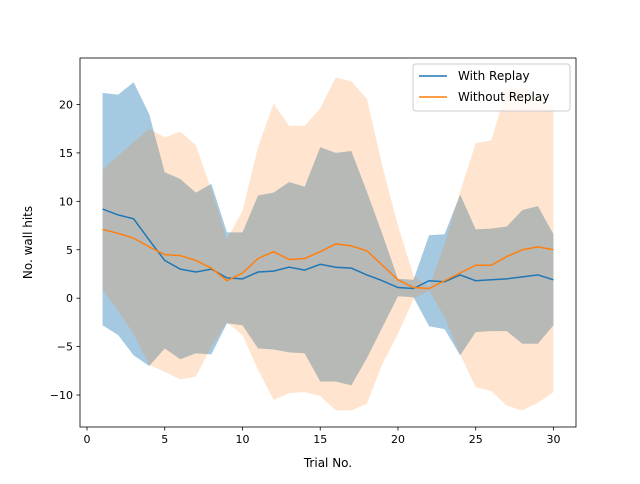 The image size is (640, 484). What do you see at coordinates (69, 298) in the screenshot?
I see `y-tick-label: 0` at bounding box center [69, 298].